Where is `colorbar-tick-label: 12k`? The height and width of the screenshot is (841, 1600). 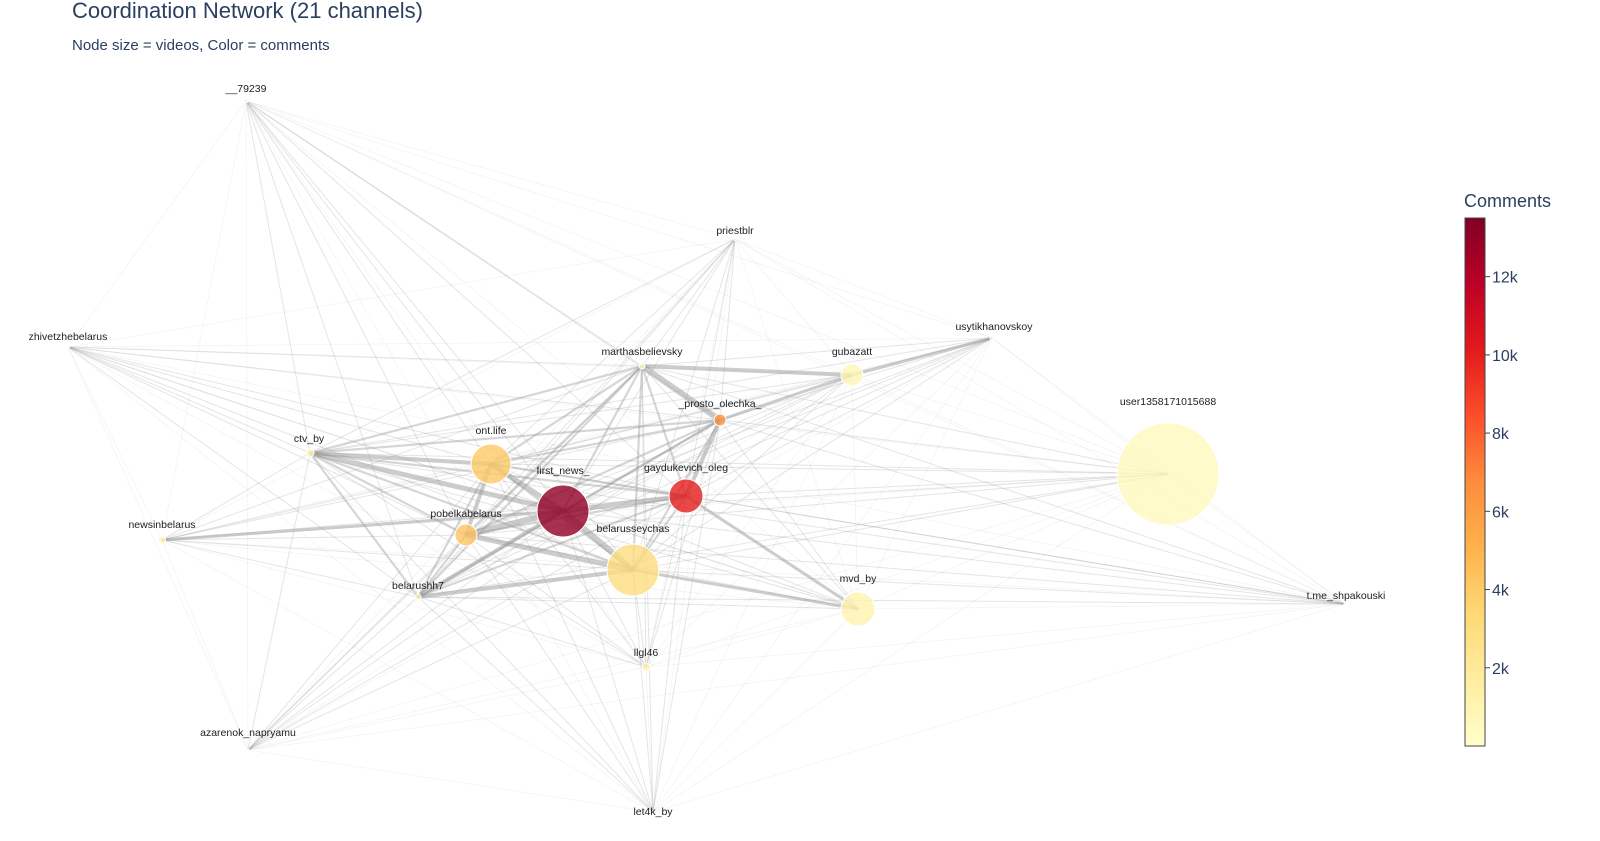
colorbar-tick-label: 12k is located at coordinates (1505, 278).